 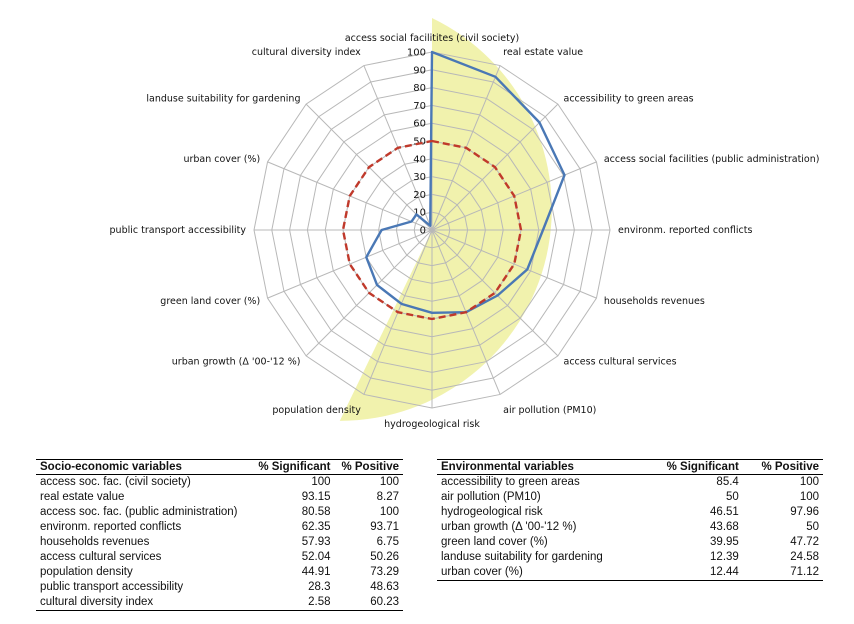 What do you see at coordinates (685, 230) in the screenshot?
I see `axis-label: environm. reported conflicts` at bounding box center [685, 230].